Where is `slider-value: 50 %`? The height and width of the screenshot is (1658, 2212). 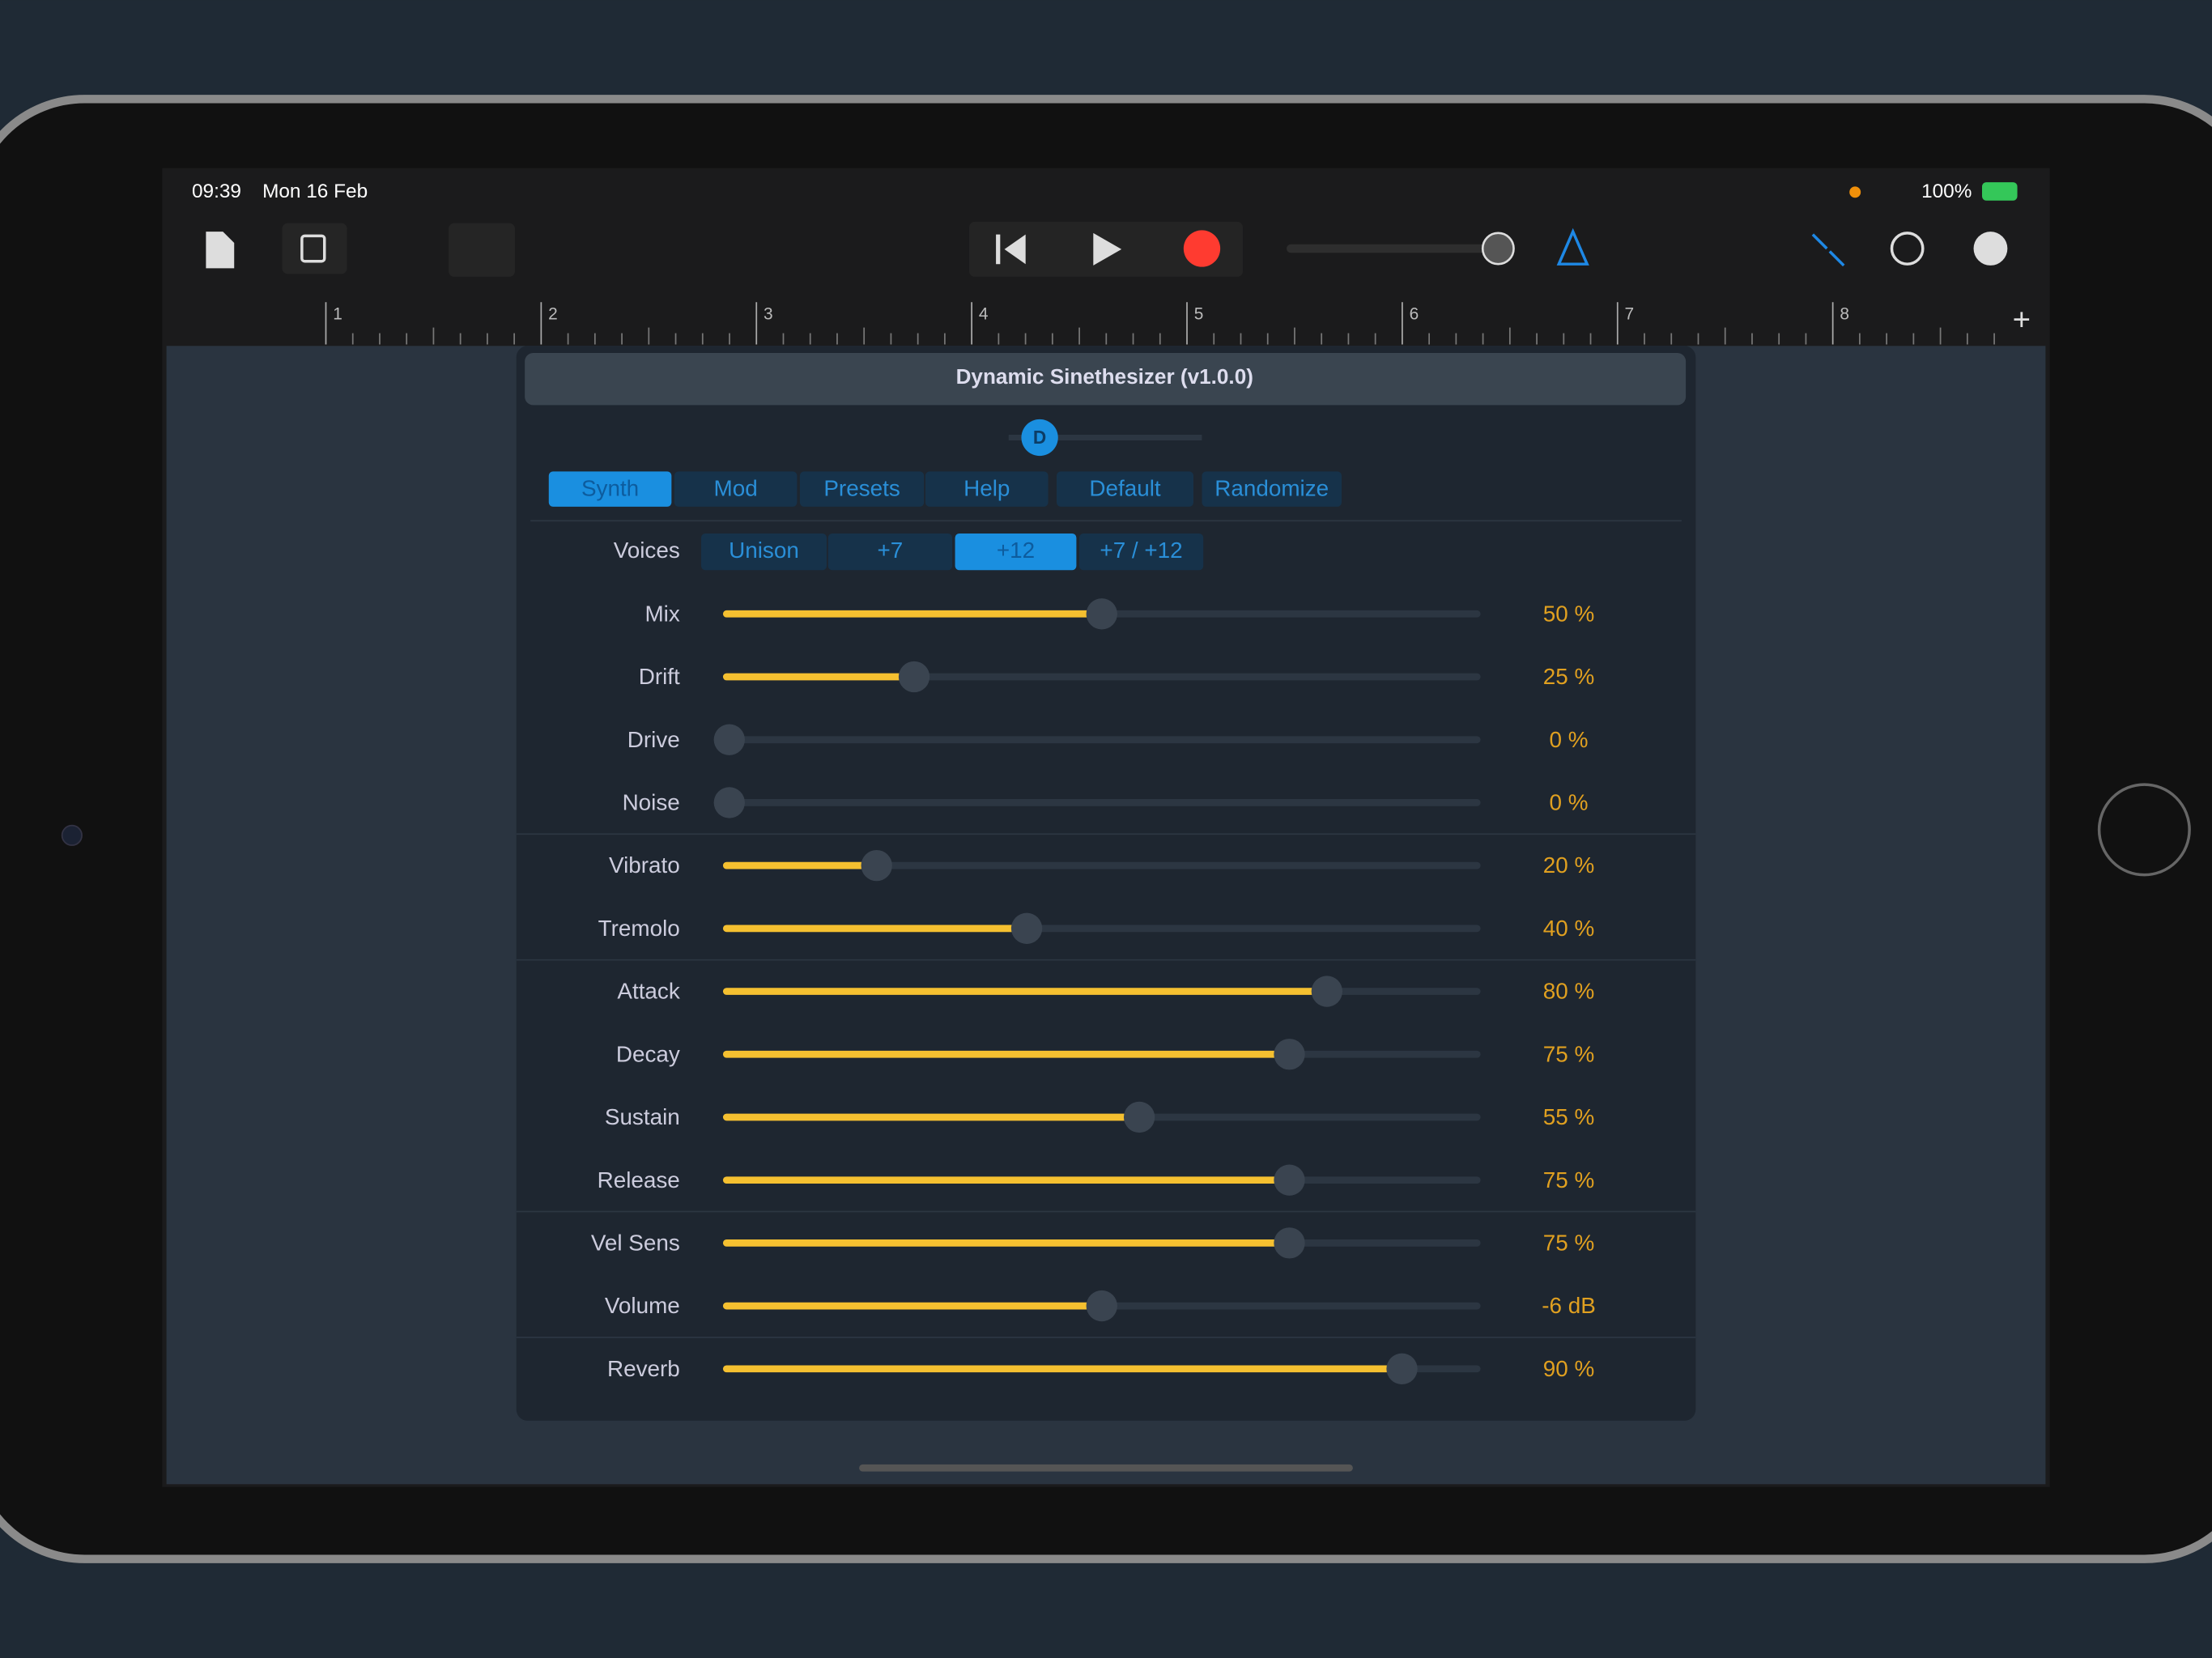
slider-value: 50 % is located at coordinates (1569, 613).